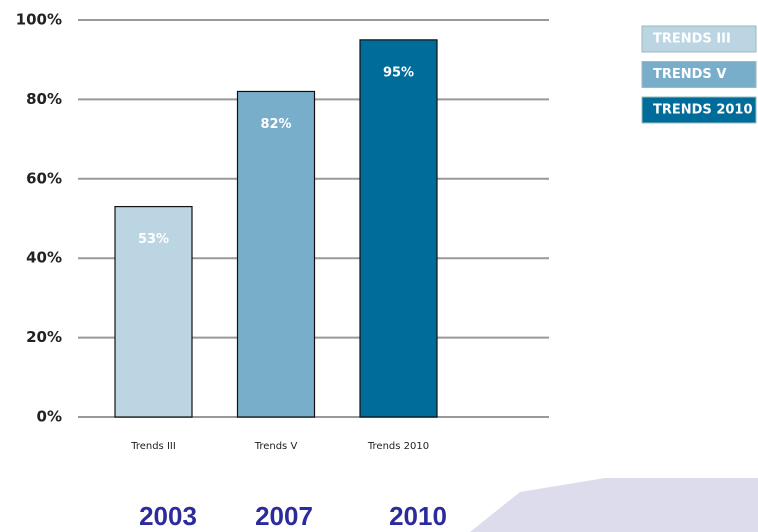 This screenshot has width=758, height=532. Describe the element at coordinates (153, 446) in the screenshot. I see `x-tick-label: Trends III` at that location.